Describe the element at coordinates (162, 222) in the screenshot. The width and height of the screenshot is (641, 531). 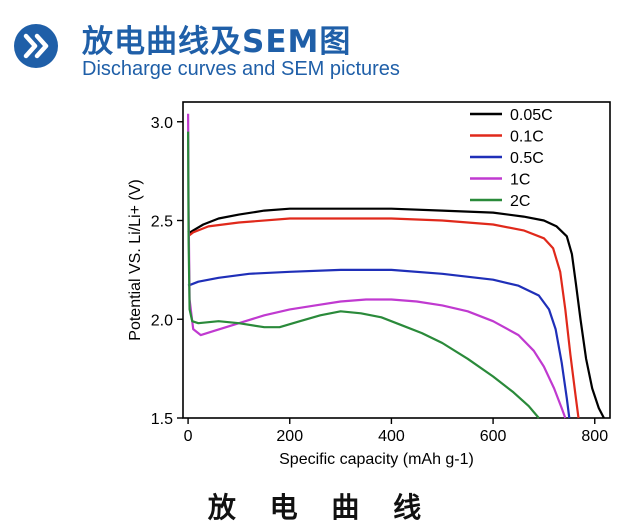
I see `y-tick-label: 2.5` at that location.